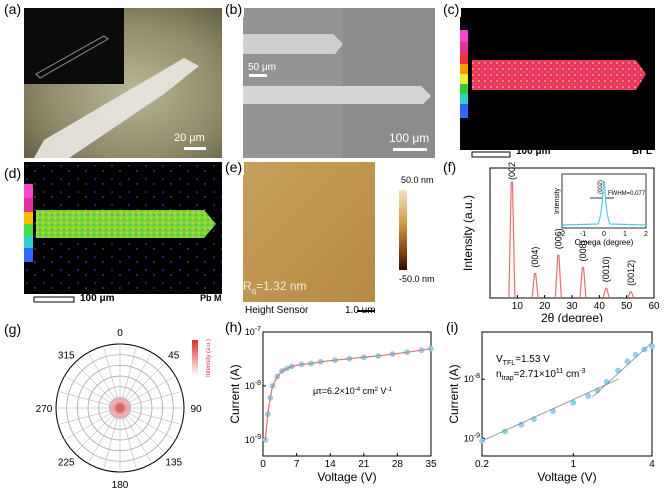 The height and width of the screenshot is (497, 664). What do you see at coordinates (631, 273) in the screenshot?
I see `xrd-peak-label: (0012)` at bounding box center [631, 273].